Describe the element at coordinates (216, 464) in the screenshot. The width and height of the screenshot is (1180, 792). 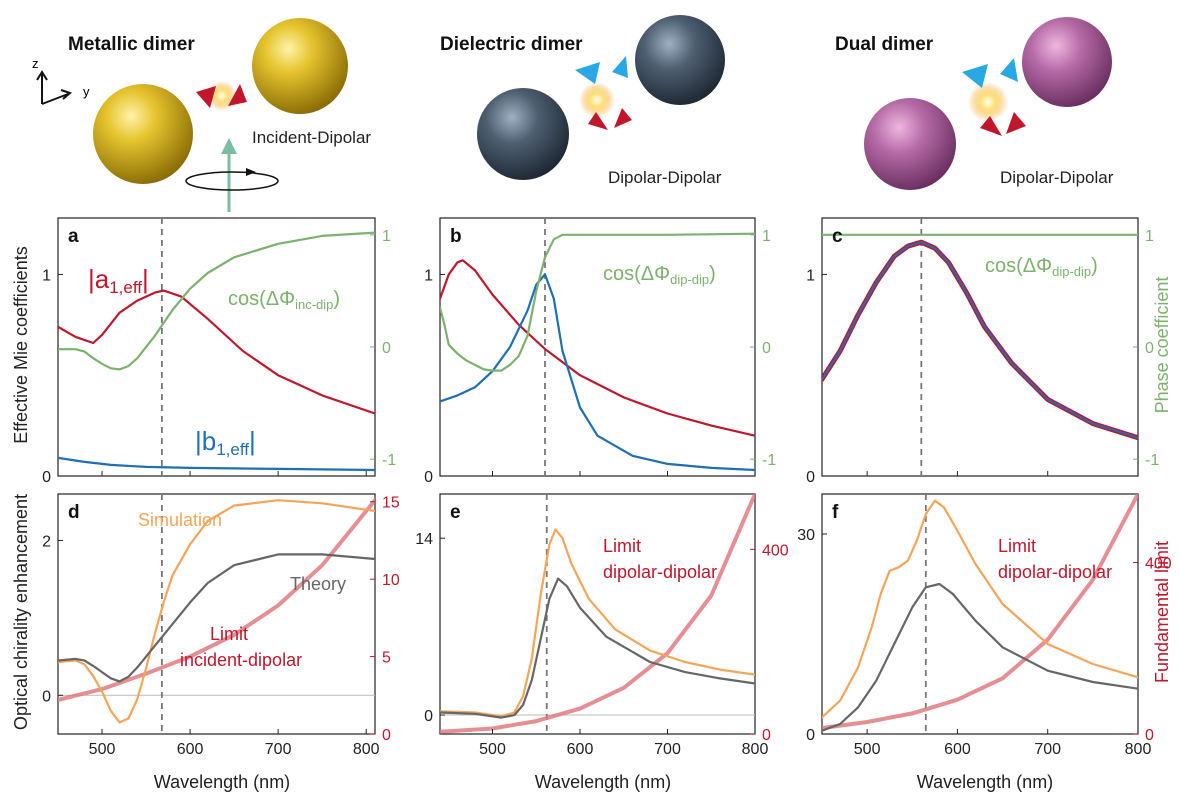
I see `series-b-line` at that location.